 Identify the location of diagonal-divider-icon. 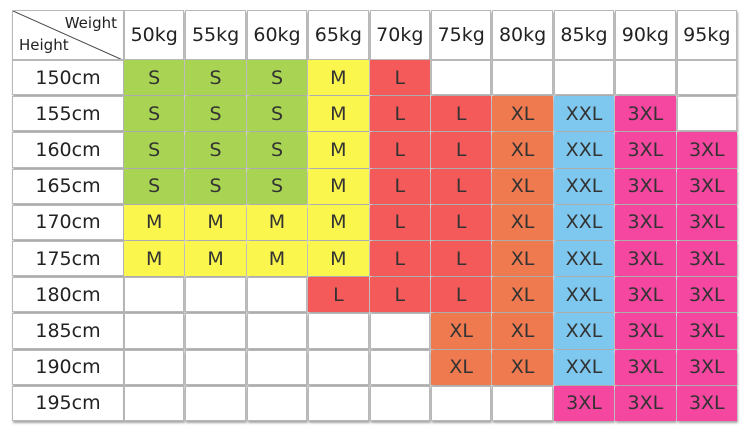
(67, 35).